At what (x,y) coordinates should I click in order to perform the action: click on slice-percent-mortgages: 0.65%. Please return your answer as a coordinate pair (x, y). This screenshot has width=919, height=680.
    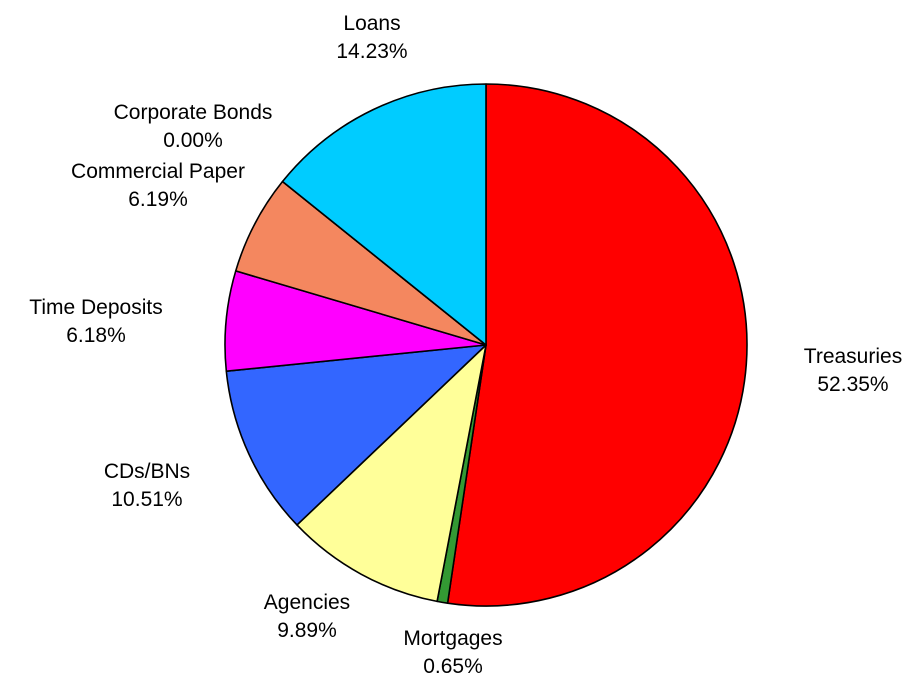
    Looking at the image, I should click on (453, 666).